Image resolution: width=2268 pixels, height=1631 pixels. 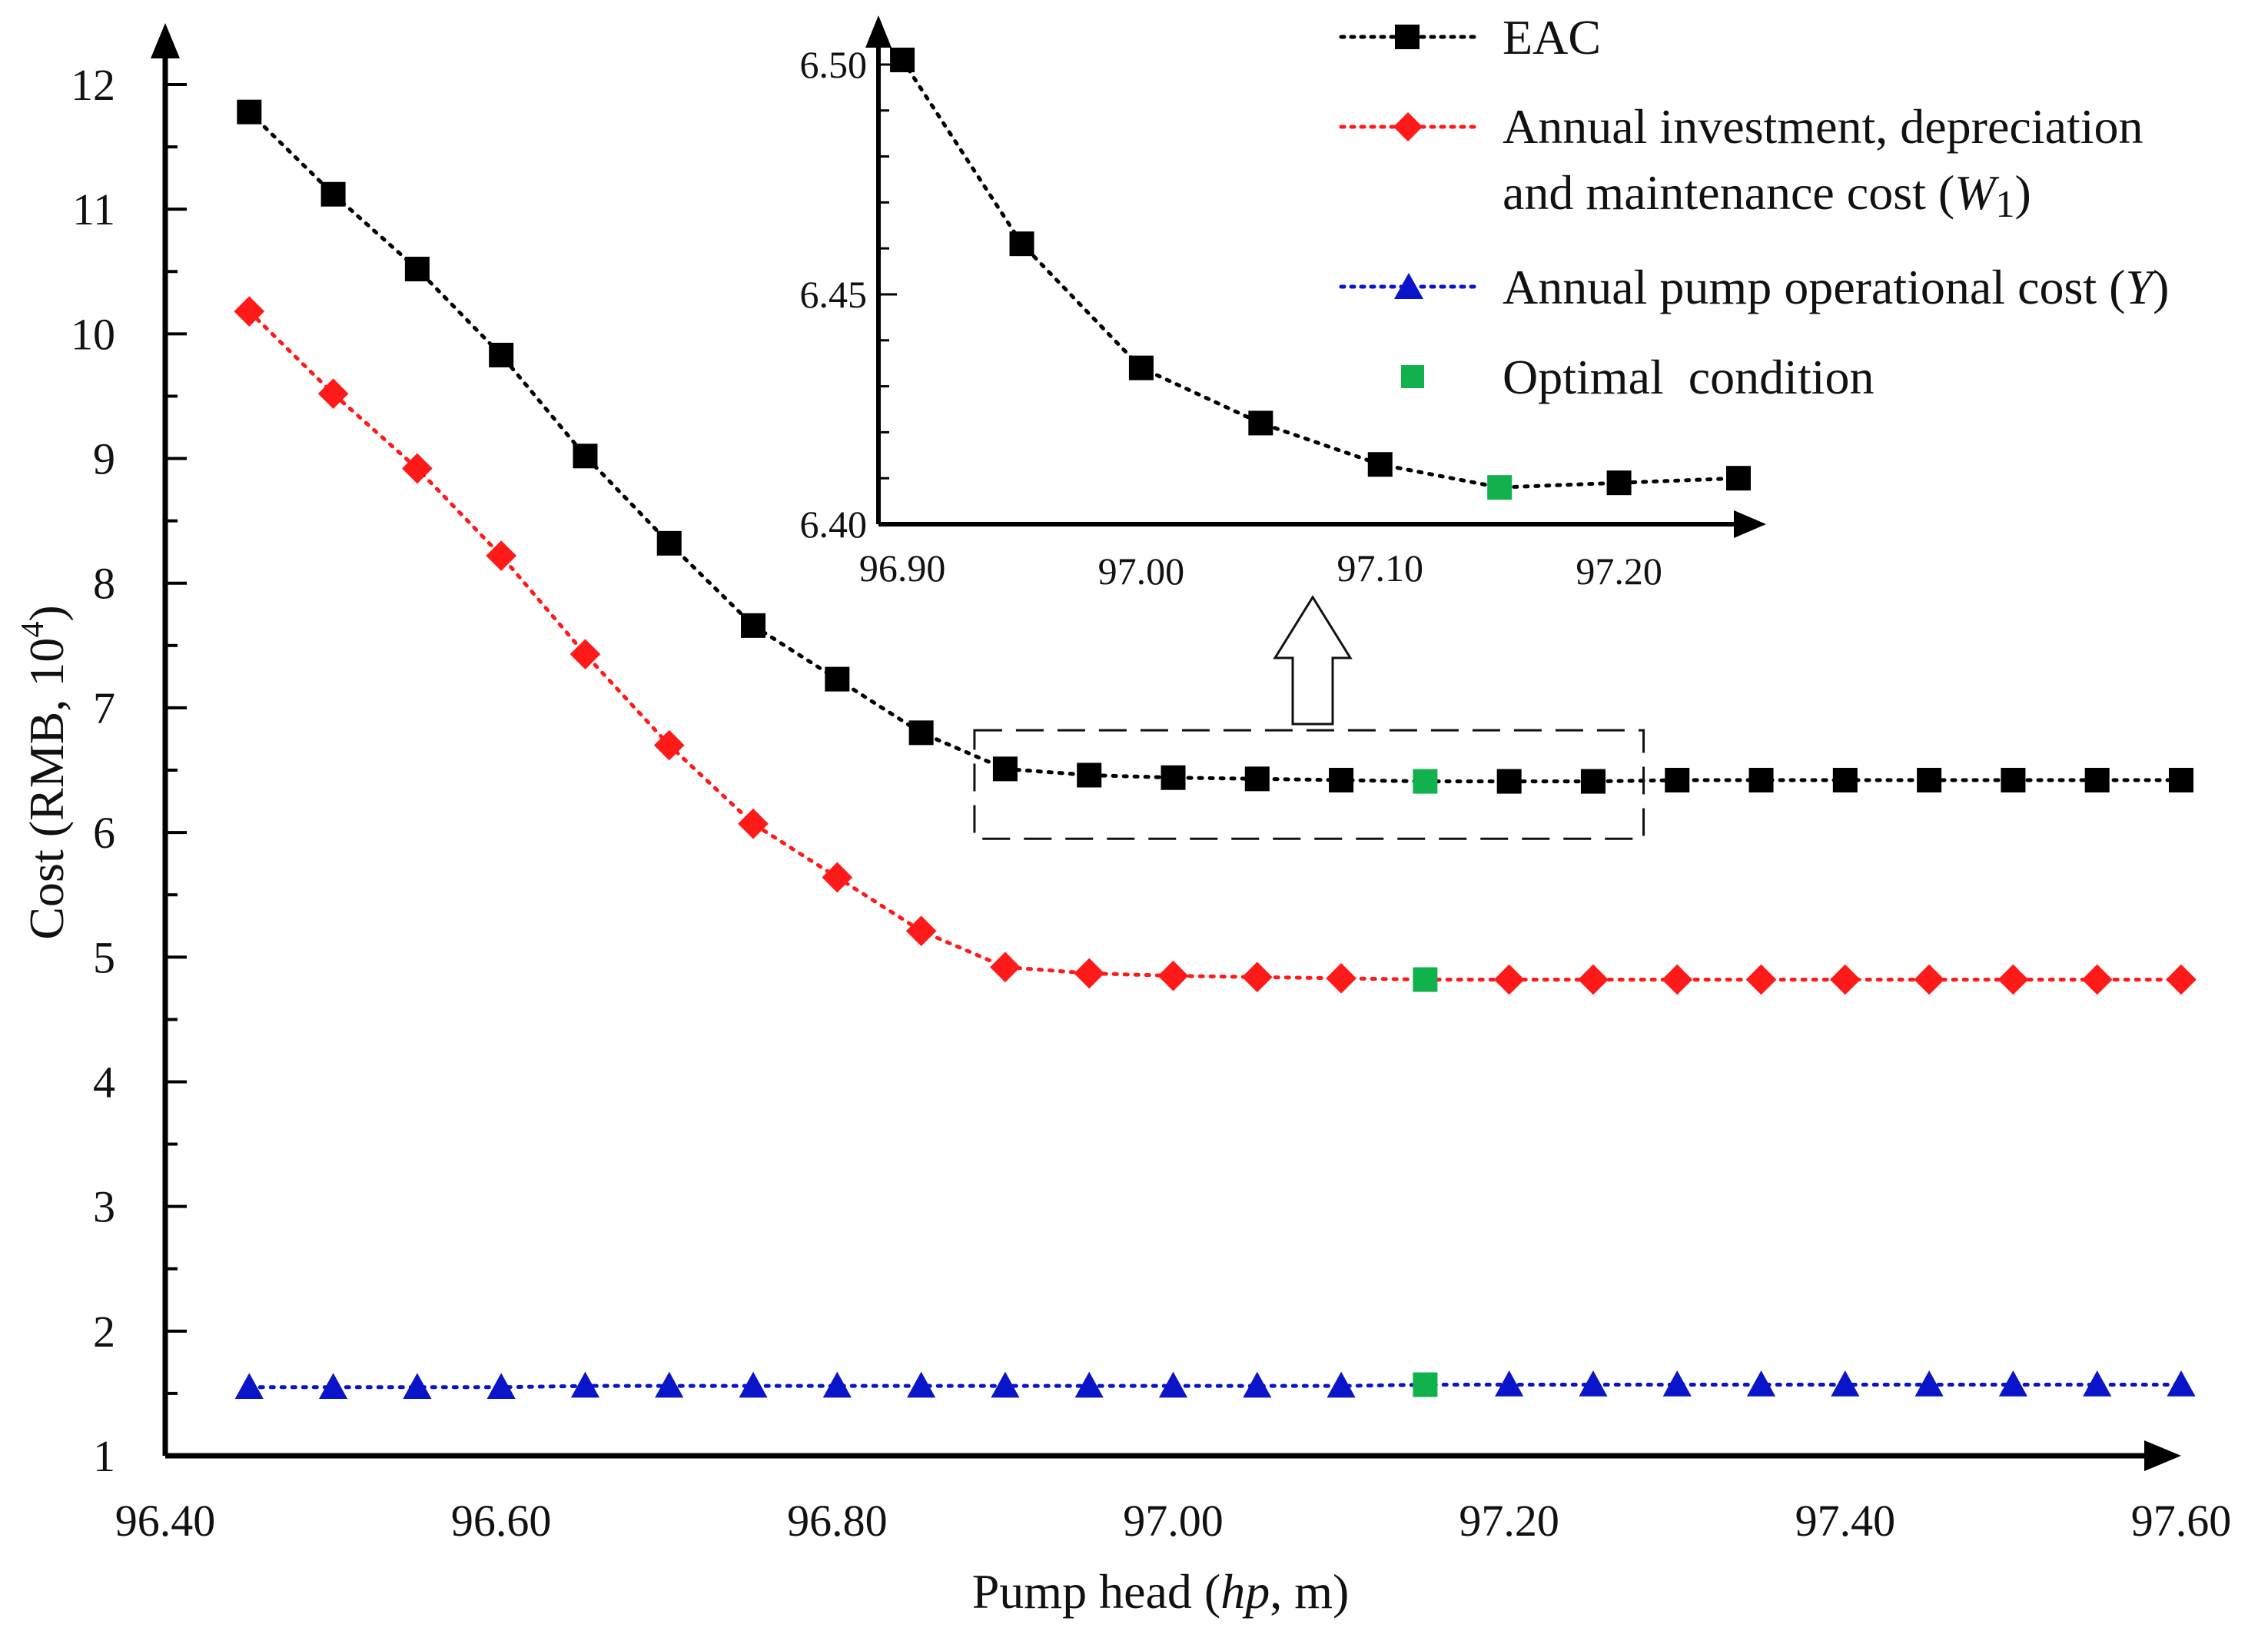 What do you see at coordinates (2023, 192) in the screenshot?
I see `legend-investment-tail: )` at bounding box center [2023, 192].